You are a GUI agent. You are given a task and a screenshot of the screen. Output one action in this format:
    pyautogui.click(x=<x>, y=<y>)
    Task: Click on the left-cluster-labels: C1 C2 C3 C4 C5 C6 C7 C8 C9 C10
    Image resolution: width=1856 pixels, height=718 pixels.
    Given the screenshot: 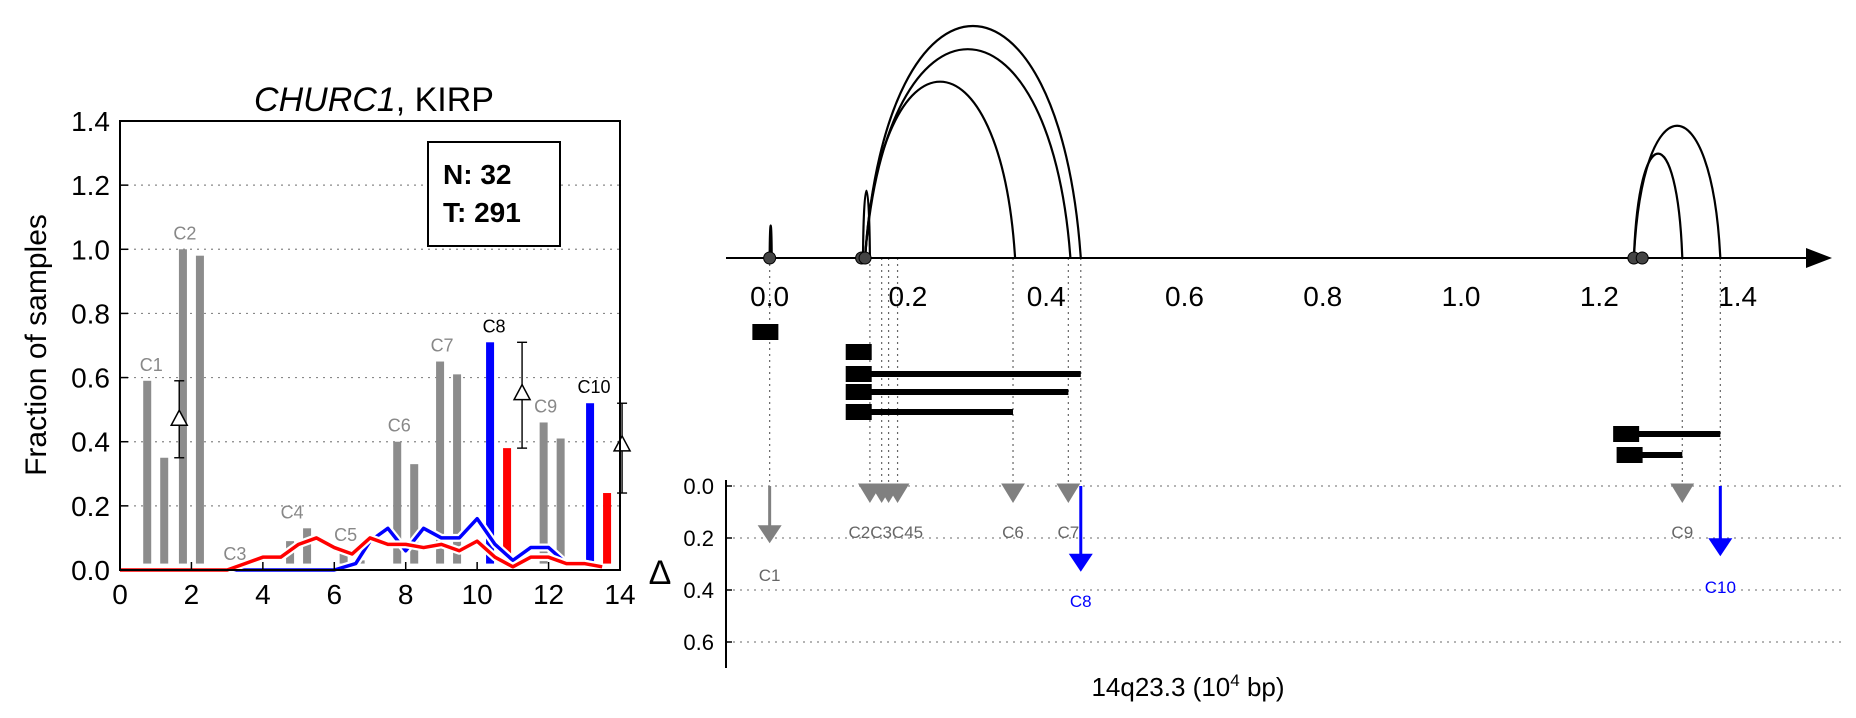 What is the action you would take?
    pyautogui.click(x=375, y=393)
    